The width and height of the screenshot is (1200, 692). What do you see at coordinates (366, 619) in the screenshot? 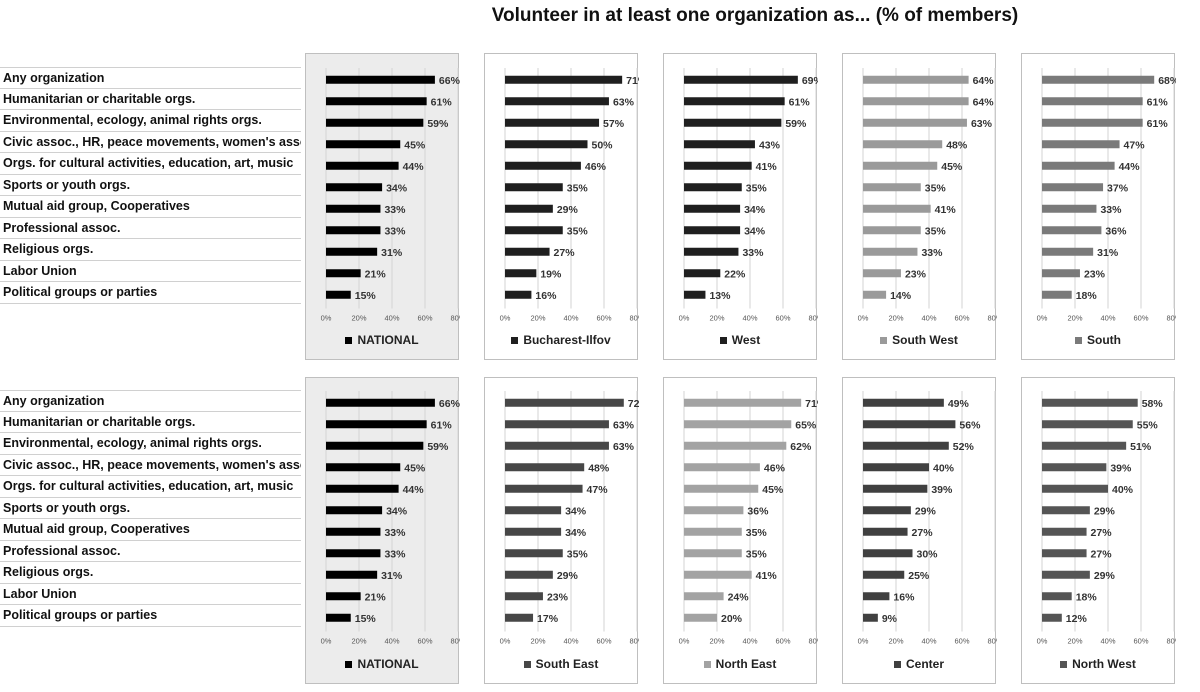
I see `data-label: 15%` at bounding box center [366, 619].